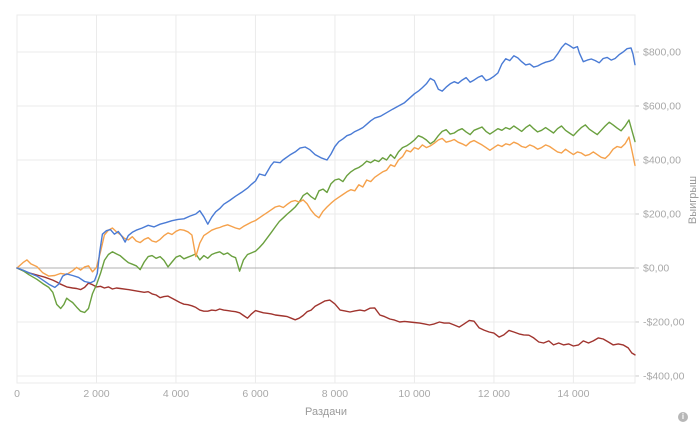 Image resolution: width=700 pixels, height=429 pixels. I want to click on y-axis-title: Выигрыш, so click(693, 200).